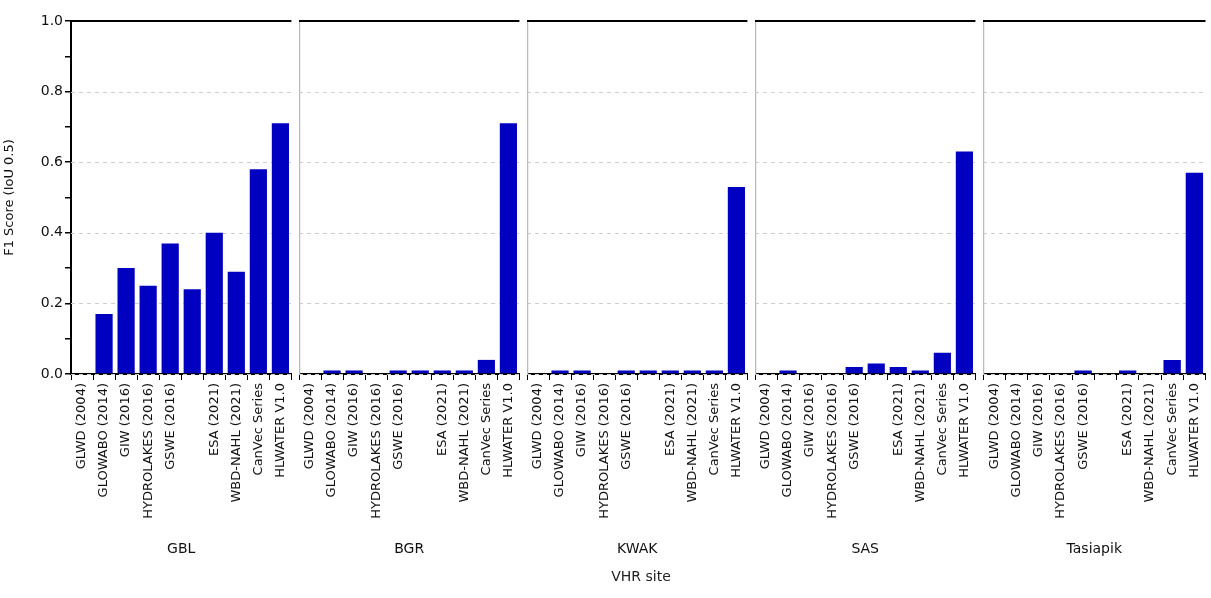 The width and height of the screenshot is (1211, 598). I want to click on y-tick-label: 0.0, so click(51, 372).